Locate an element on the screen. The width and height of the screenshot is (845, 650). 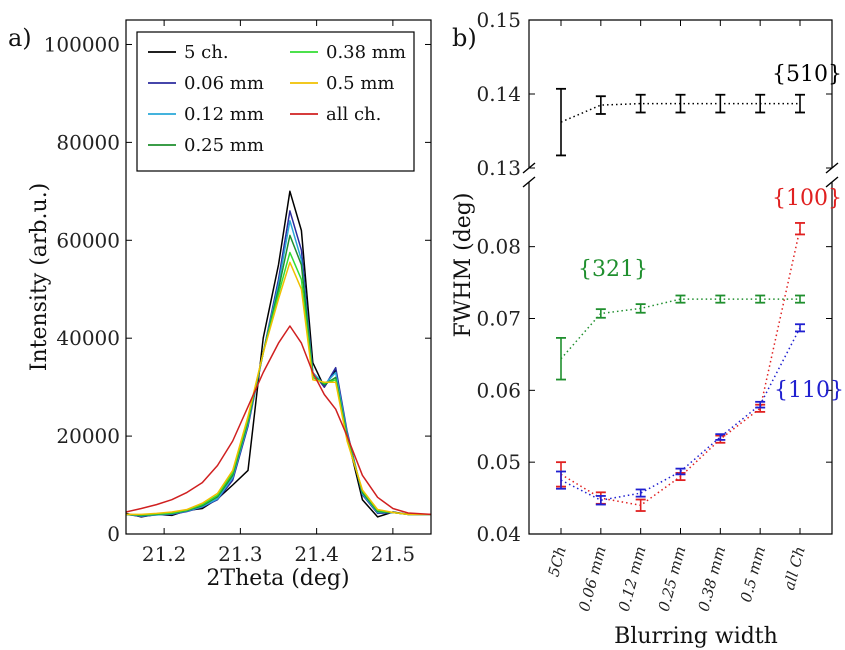
y-tick-label: 0.14 is located at coordinates (498, 94).